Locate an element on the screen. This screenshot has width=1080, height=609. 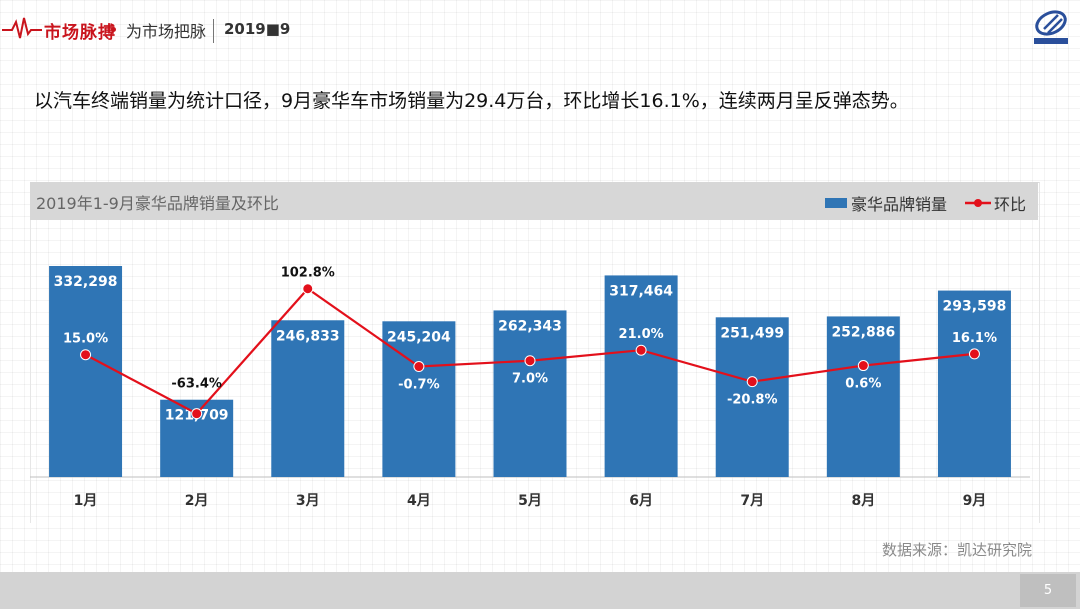
brand-name: 市场脉搏 is located at coordinates (80, 33).